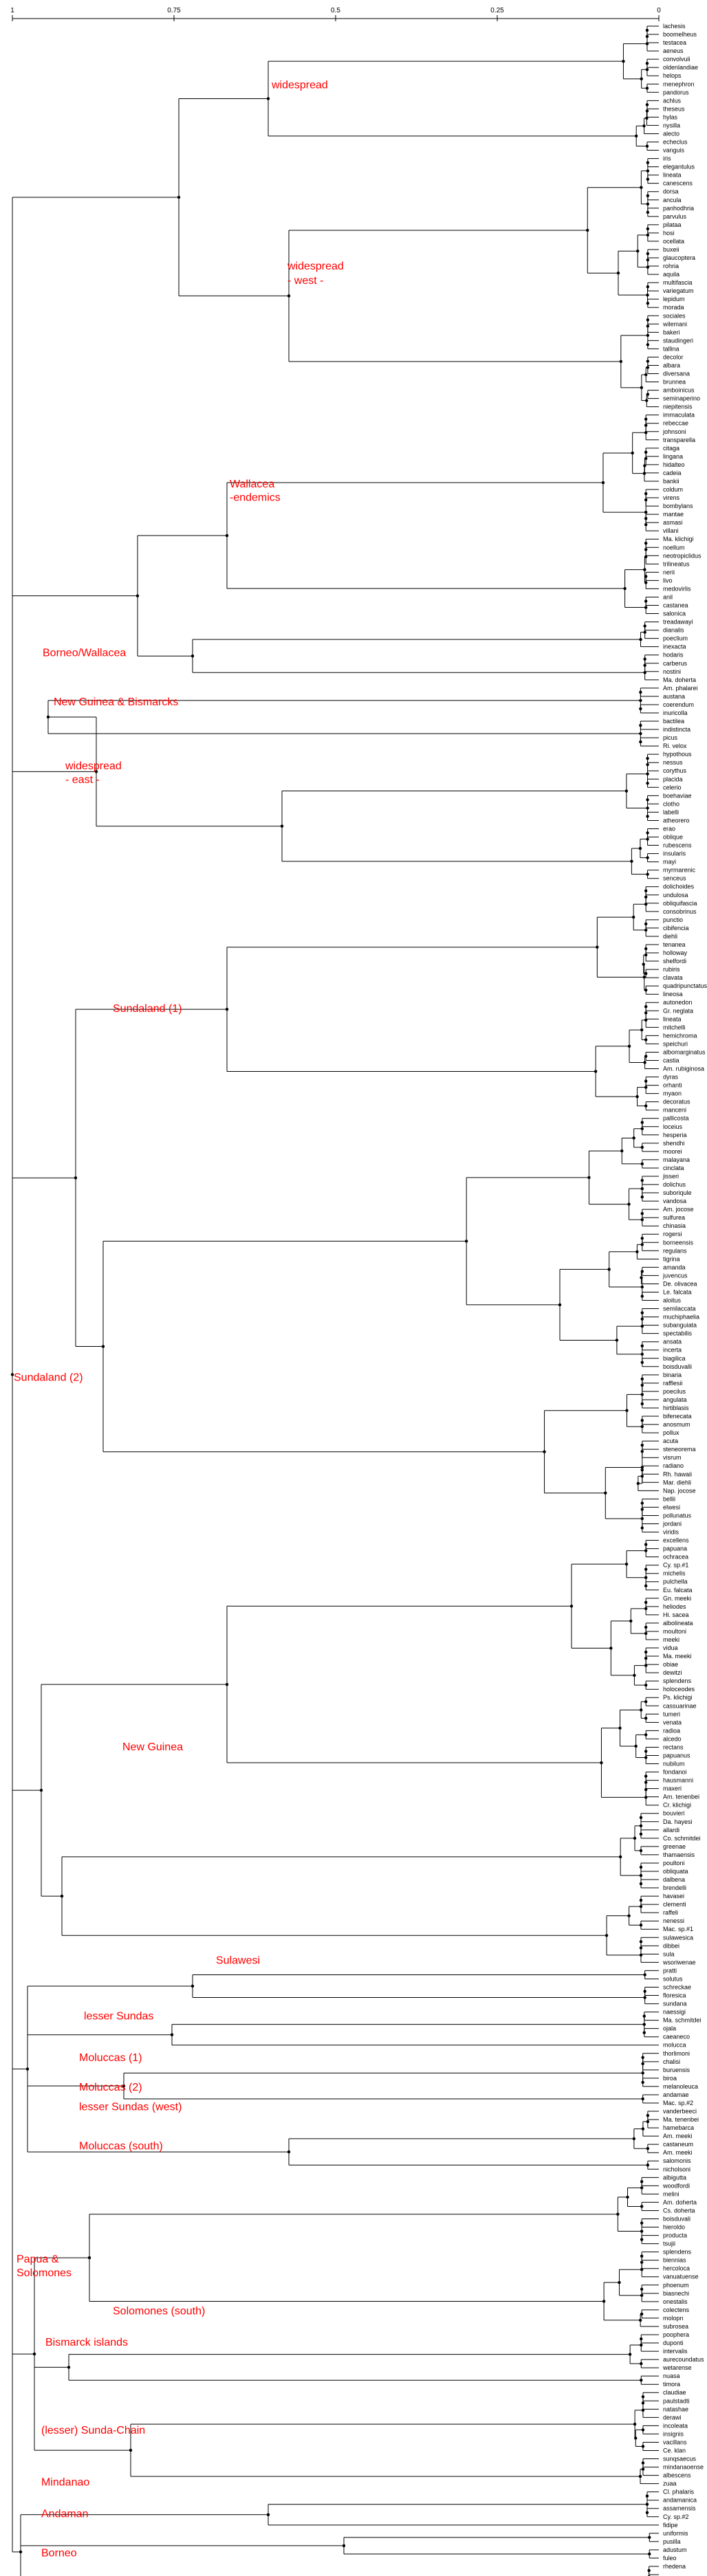 This screenshot has height=2576, width=707. I want to click on leaf-label: havasei, so click(673, 1896).